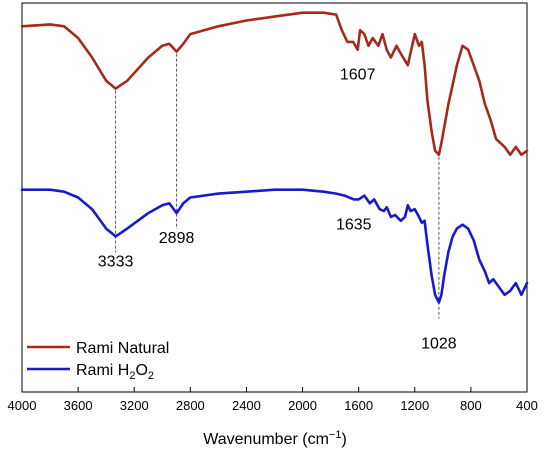 The width and height of the screenshot is (550, 459). Describe the element at coordinates (98, 361) in the screenshot. I see `legend: Rami Natural Rami H2O2` at that location.